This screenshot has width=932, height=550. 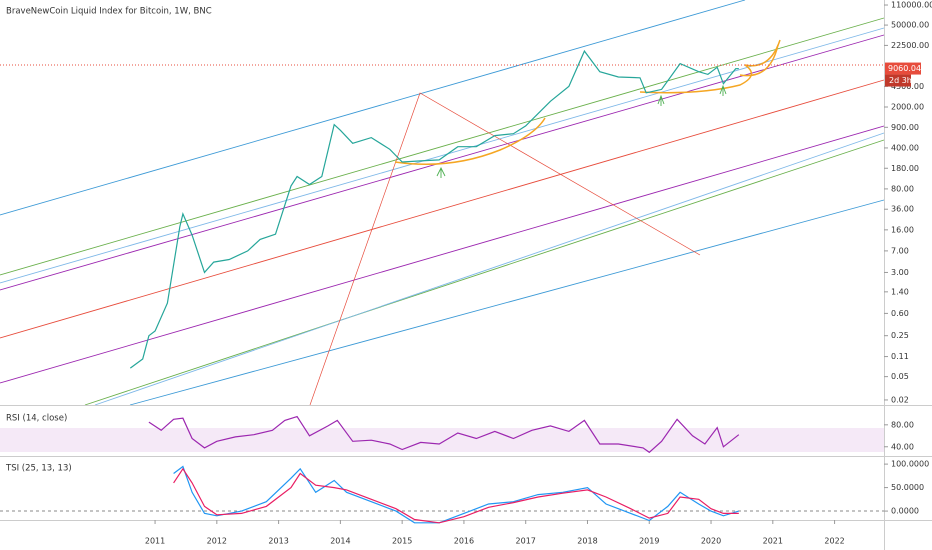 I want to click on x-tick-label: 2015, so click(x=402, y=541).